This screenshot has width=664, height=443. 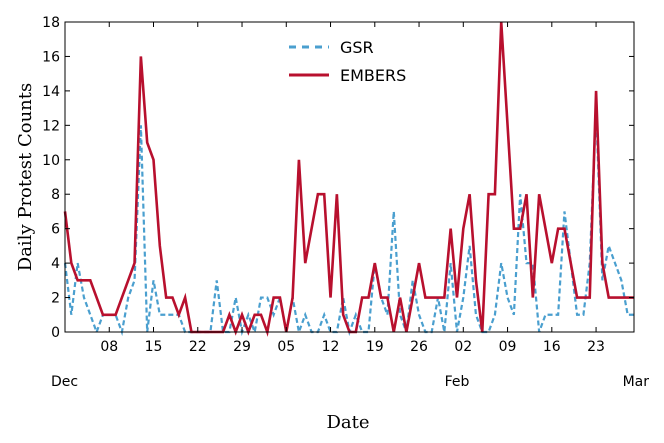 I want to click on x-month-label: Mar, so click(x=636, y=382).